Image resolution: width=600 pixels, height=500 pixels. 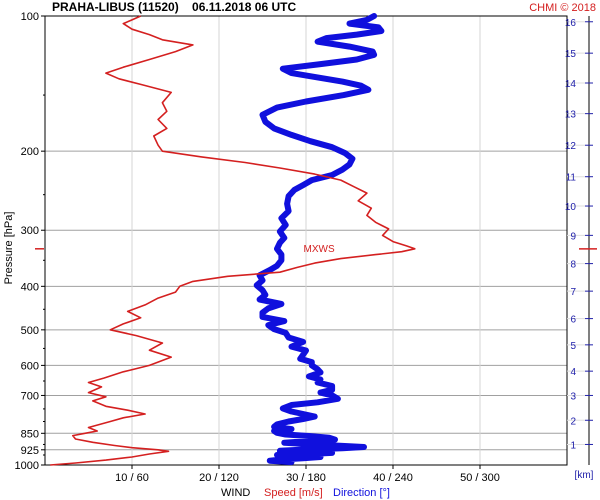 I want to click on y-axis-label: Pressure [hPa], so click(x=9, y=248).